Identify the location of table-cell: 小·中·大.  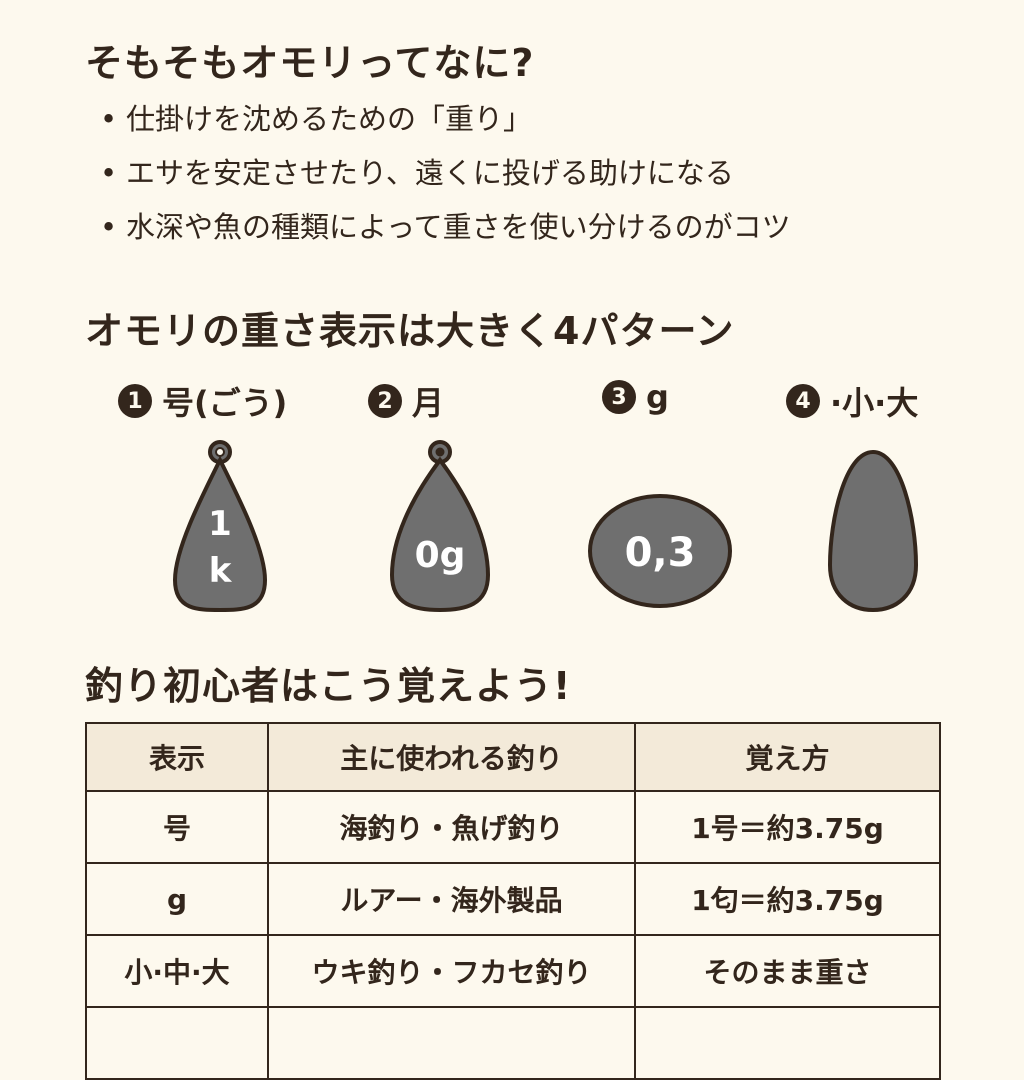
(177, 971).